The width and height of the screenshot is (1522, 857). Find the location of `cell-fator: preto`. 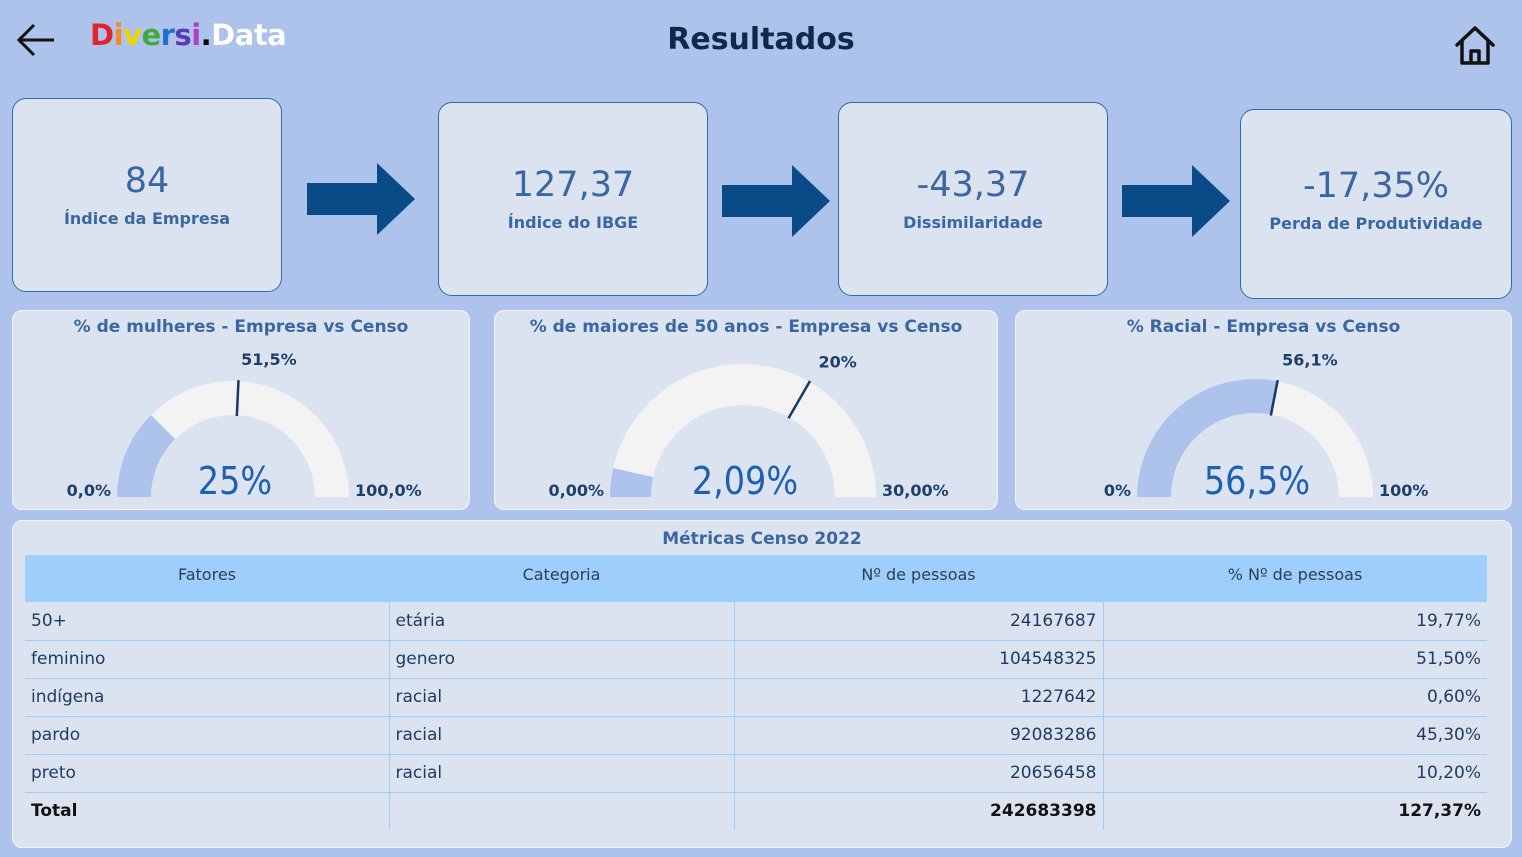

cell-fator: preto is located at coordinates (207, 773).